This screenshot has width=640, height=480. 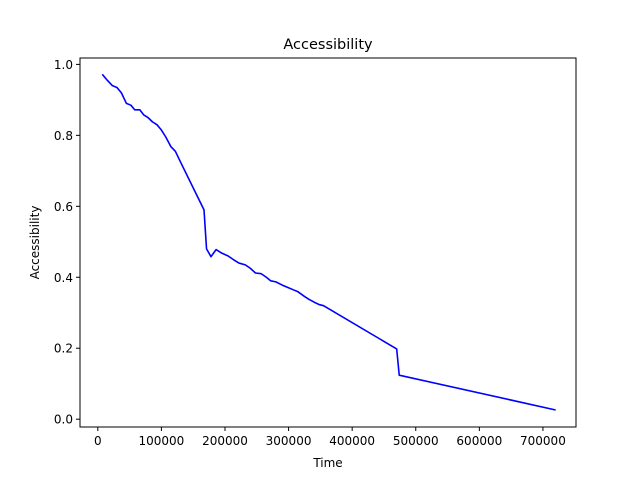 What do you see at coordinates (161, 441) in the screenshot?
I see `x-tick-label: 100000` at bounding box center [161, 441].